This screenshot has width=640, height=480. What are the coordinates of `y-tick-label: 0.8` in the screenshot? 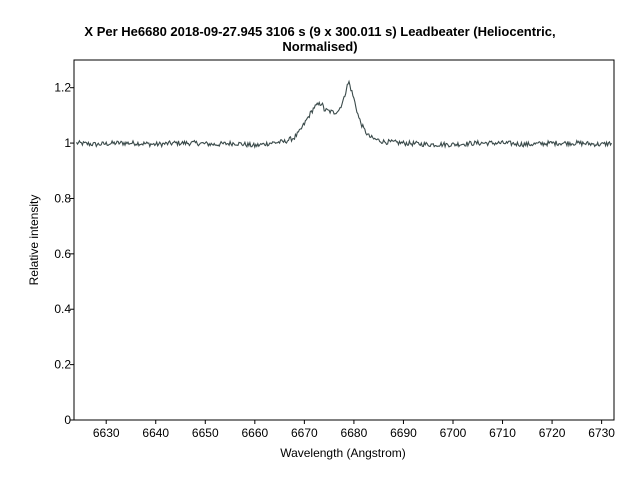 It's located at (62, 198).